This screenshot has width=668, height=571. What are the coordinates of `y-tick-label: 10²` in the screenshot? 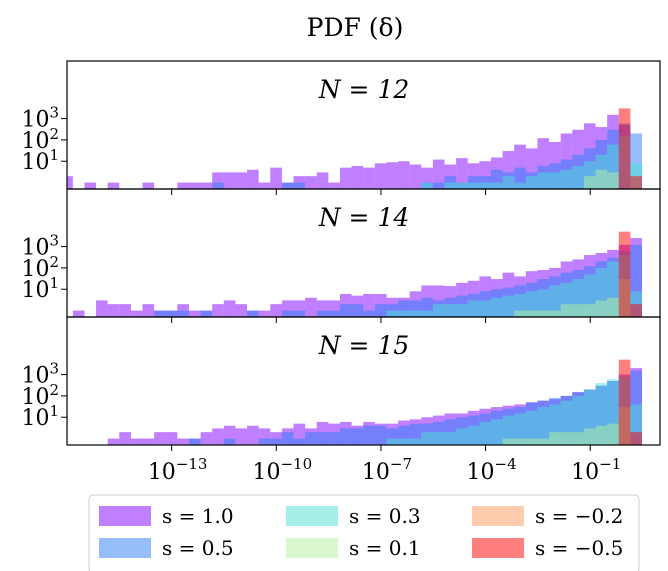 It's located at (40, 139).